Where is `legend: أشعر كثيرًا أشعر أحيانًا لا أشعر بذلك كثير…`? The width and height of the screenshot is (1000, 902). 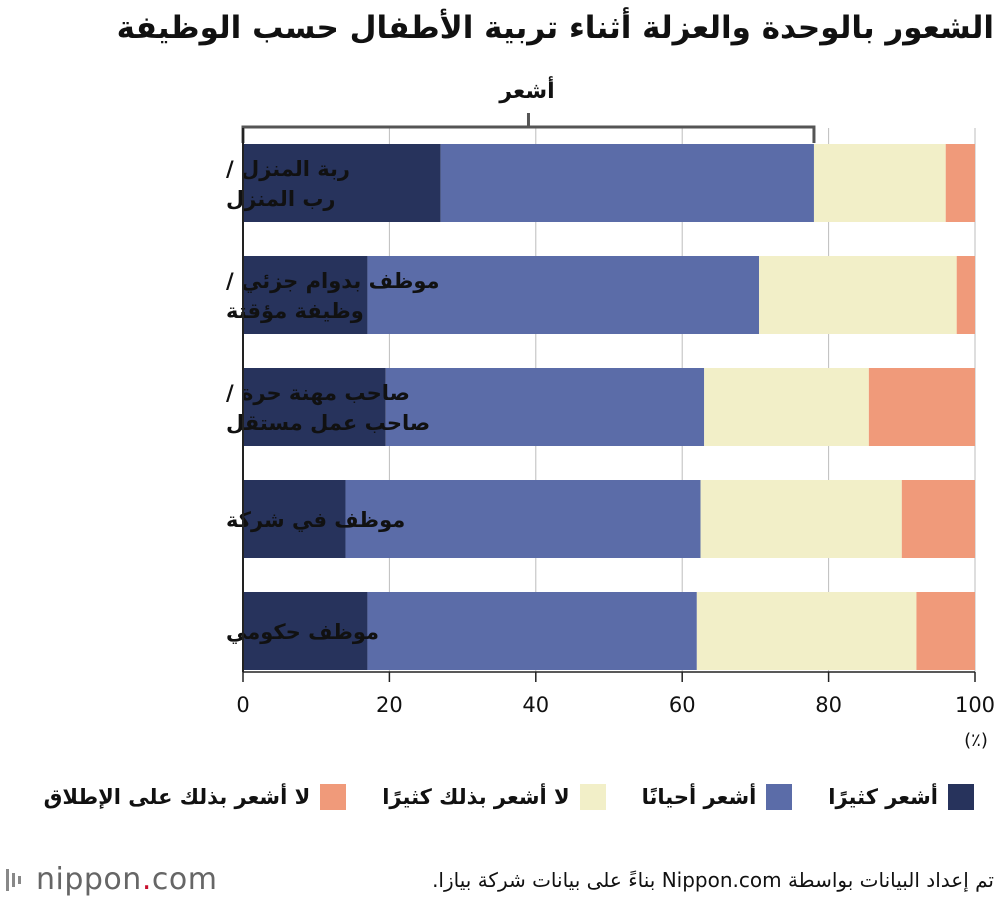 legend: أشعر كثيرًا أشعر أحيانًا لا أشعر بذلك كثير… is located at coordinates (509, 797).